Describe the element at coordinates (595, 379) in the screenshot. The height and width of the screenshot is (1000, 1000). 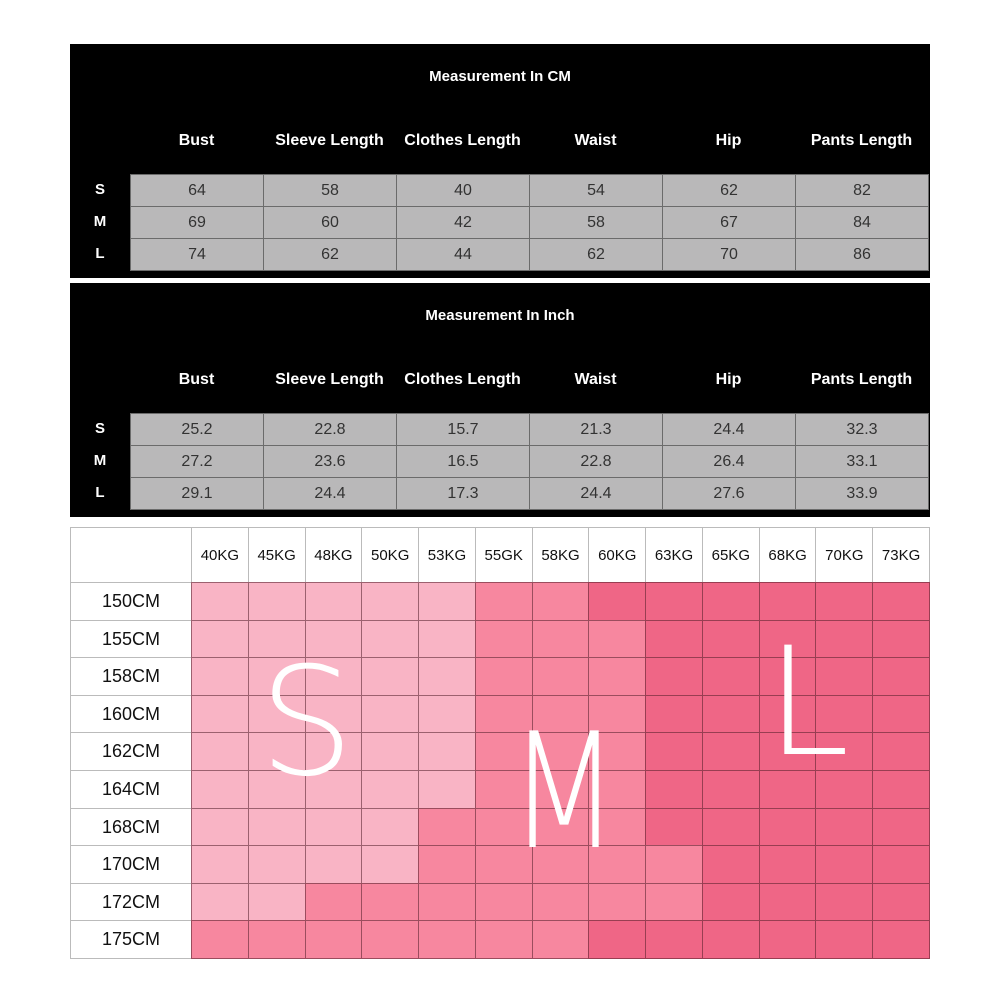
I see `column-header: Waist` at that location.